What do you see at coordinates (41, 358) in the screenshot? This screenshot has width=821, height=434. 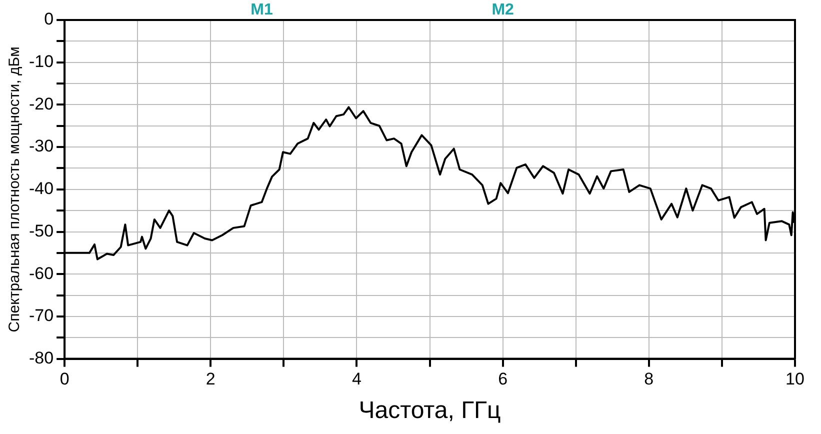 I see `y-tick-label: -80` at bounding box center [41, 358].